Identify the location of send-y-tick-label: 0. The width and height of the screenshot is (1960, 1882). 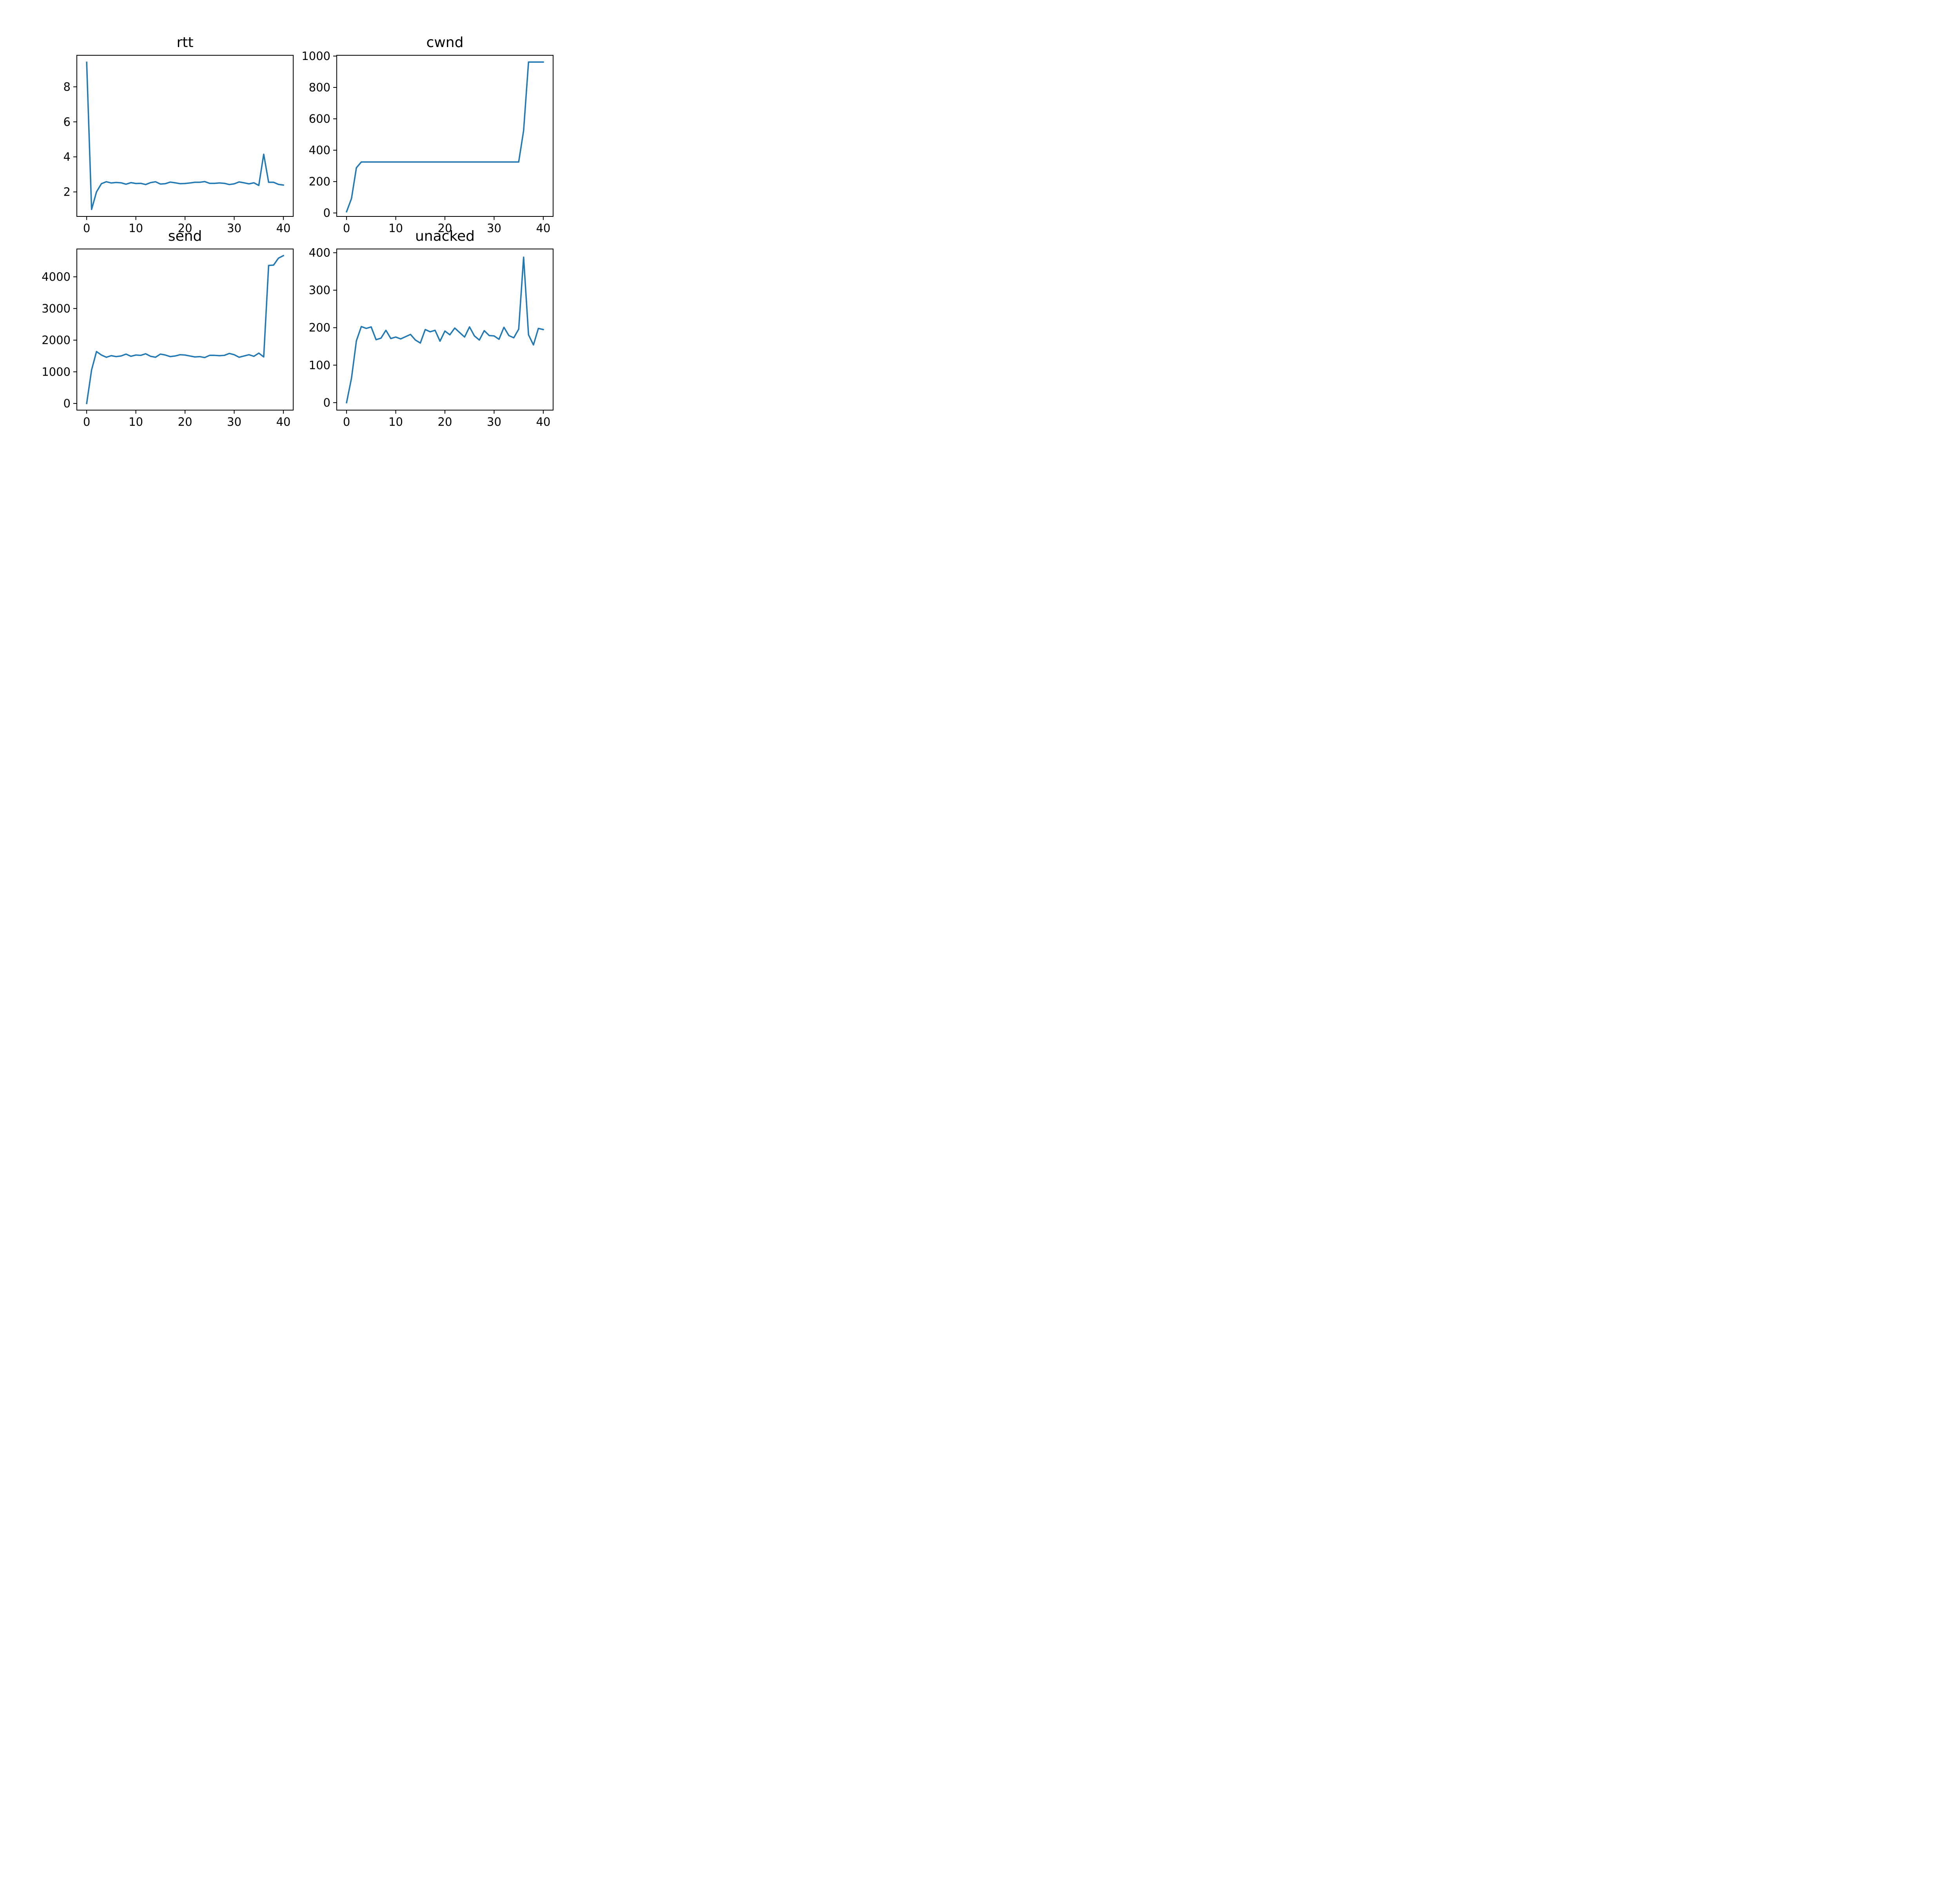
(67, 403).